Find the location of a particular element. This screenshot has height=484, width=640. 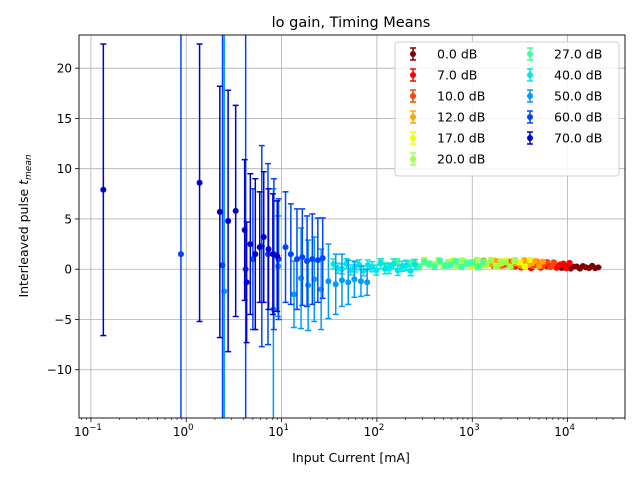

legend-item: 7.0 dB is located at coordinates (443, 75).